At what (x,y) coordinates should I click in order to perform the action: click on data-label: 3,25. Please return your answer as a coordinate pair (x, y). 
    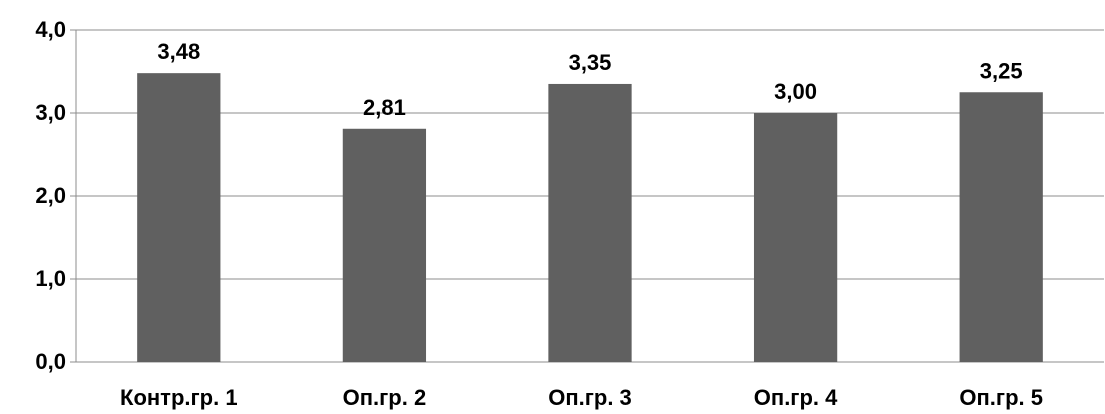
    Looking at the image, I should click on (1001, 70).